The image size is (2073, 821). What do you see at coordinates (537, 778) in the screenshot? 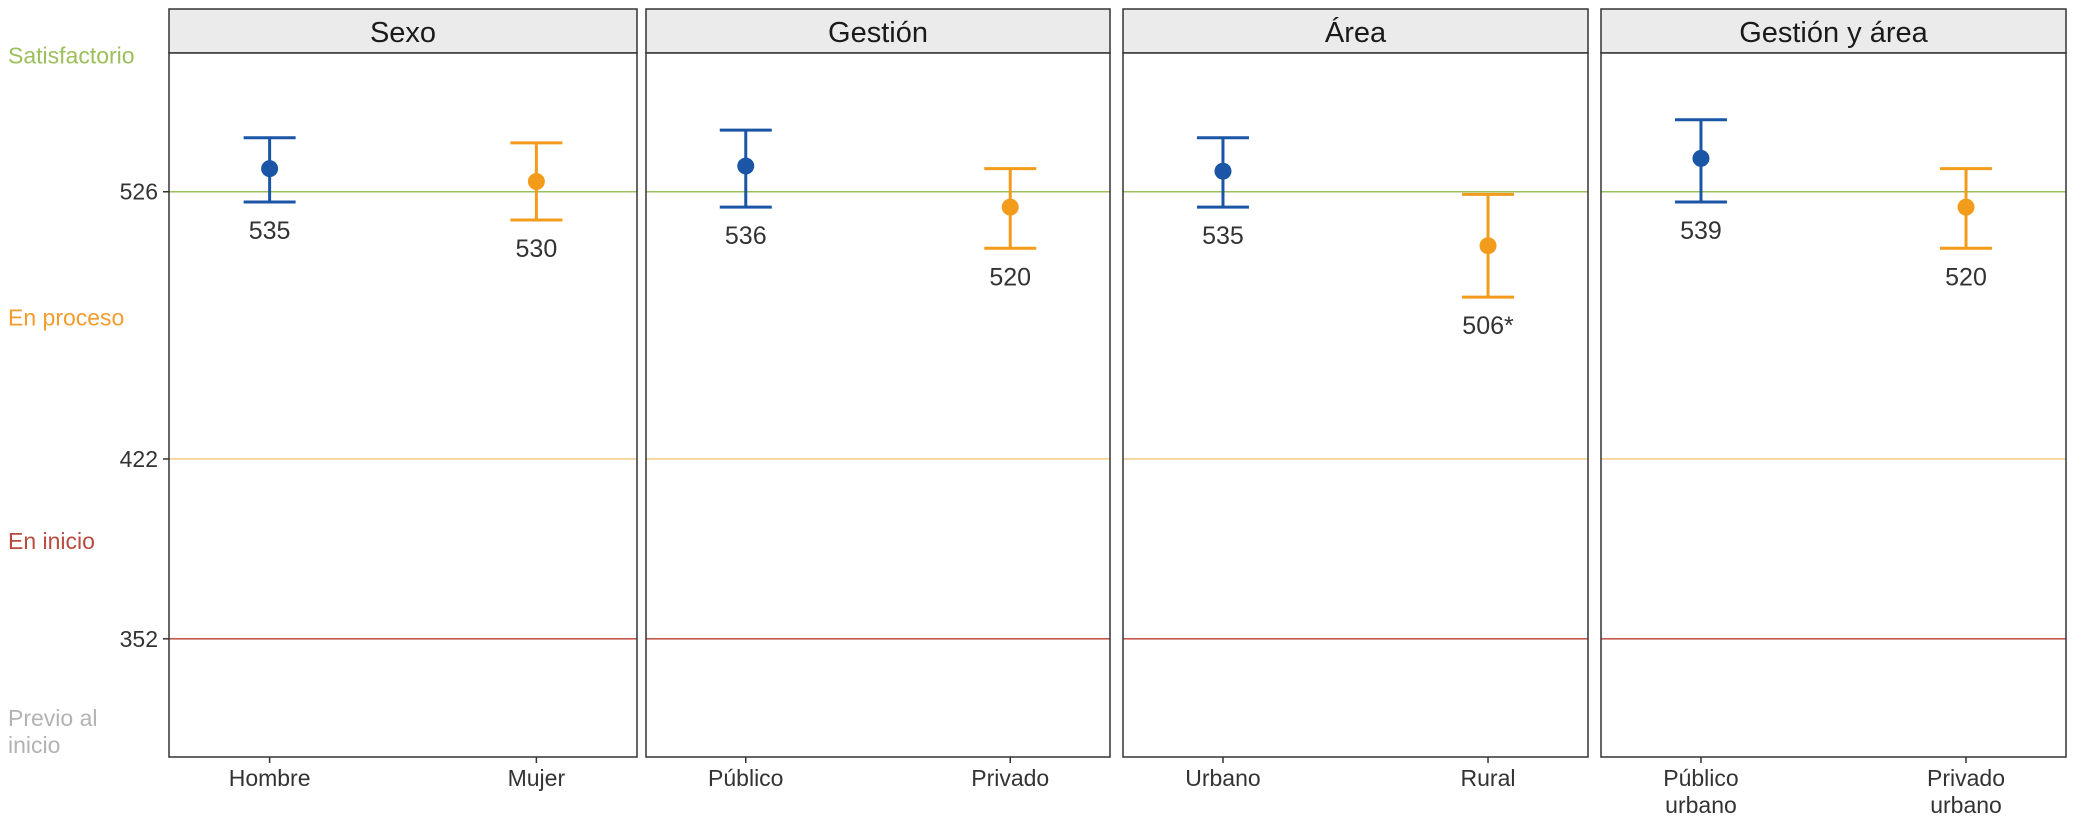
I see `x-tick-label: Mujer` at bounding box center [537, 778].